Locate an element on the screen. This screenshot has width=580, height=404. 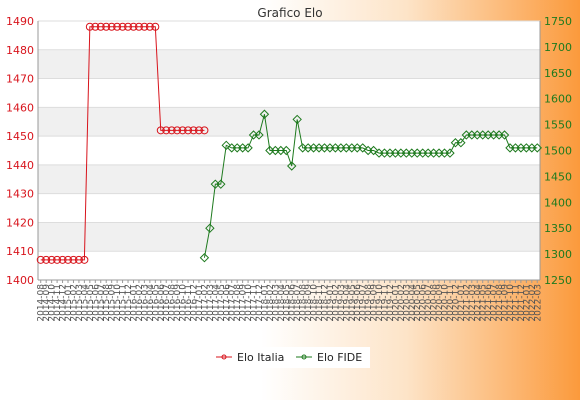
x-tick-label: 2019-02 is located at coordinates (336, 303).